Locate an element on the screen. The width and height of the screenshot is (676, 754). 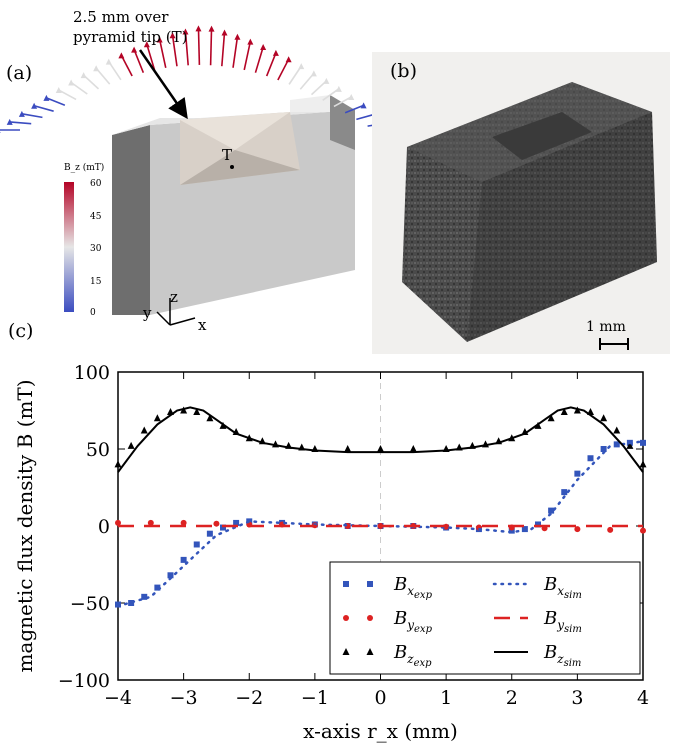
axis-label-y: y is located at coordinates (147, 313).